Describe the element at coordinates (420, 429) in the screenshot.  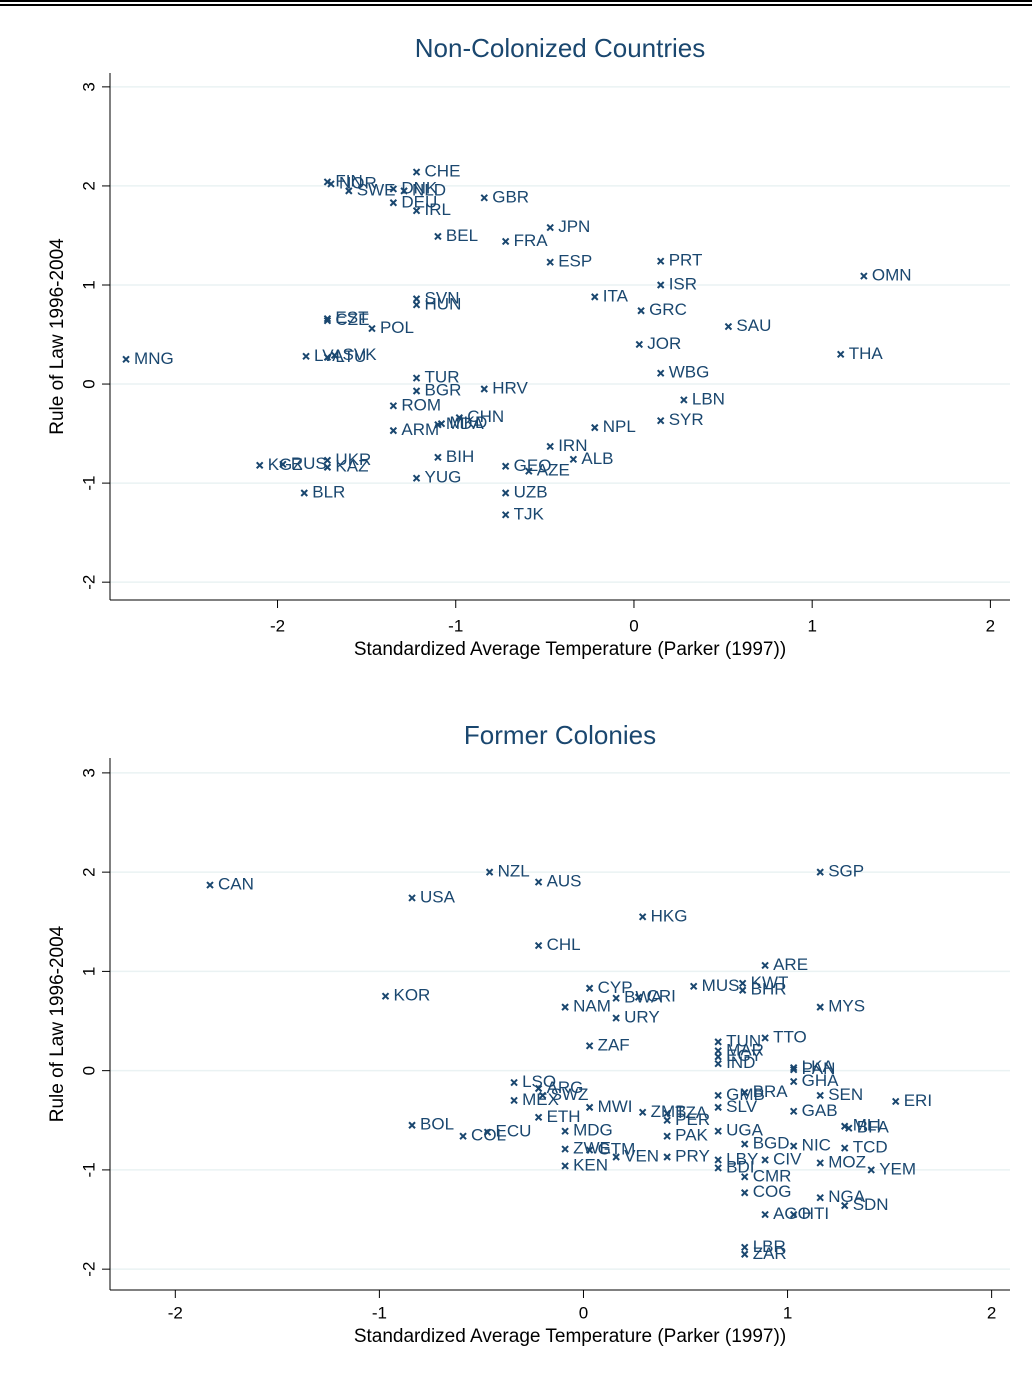
I see `point-label: ARM` at that location.